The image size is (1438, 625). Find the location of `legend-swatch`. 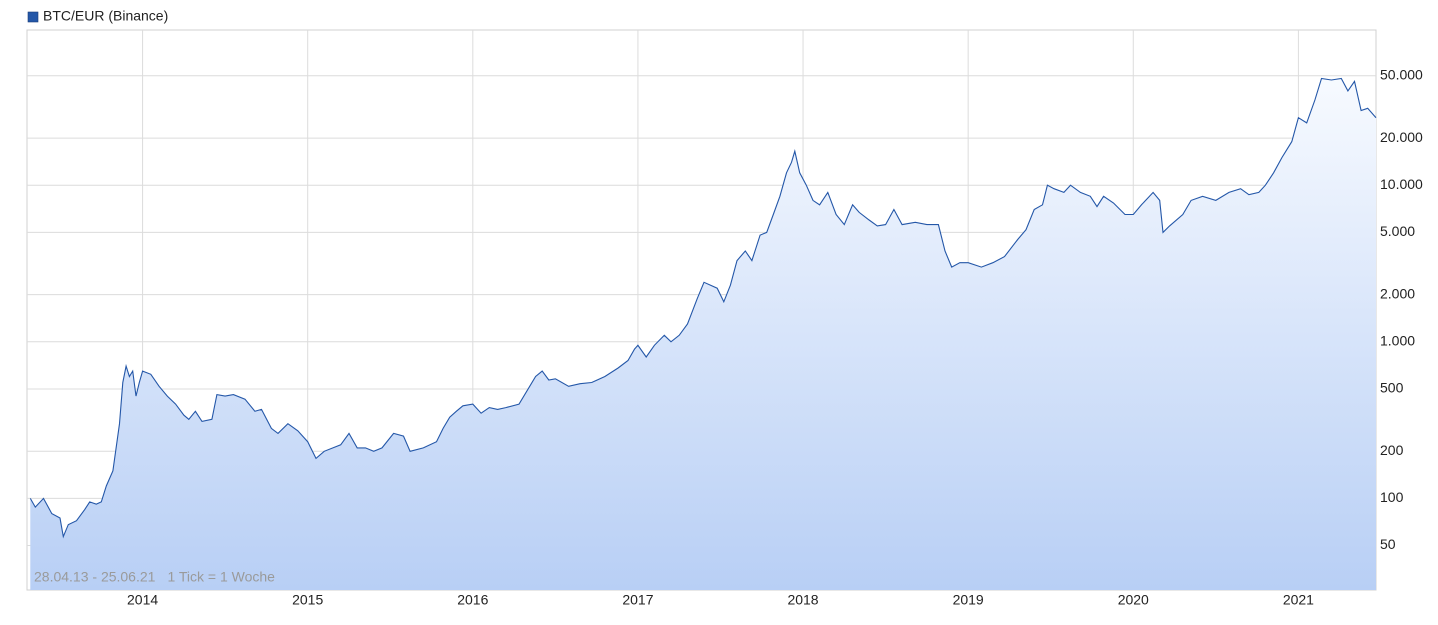

legend-swatch is located at coordinates (33, 17).